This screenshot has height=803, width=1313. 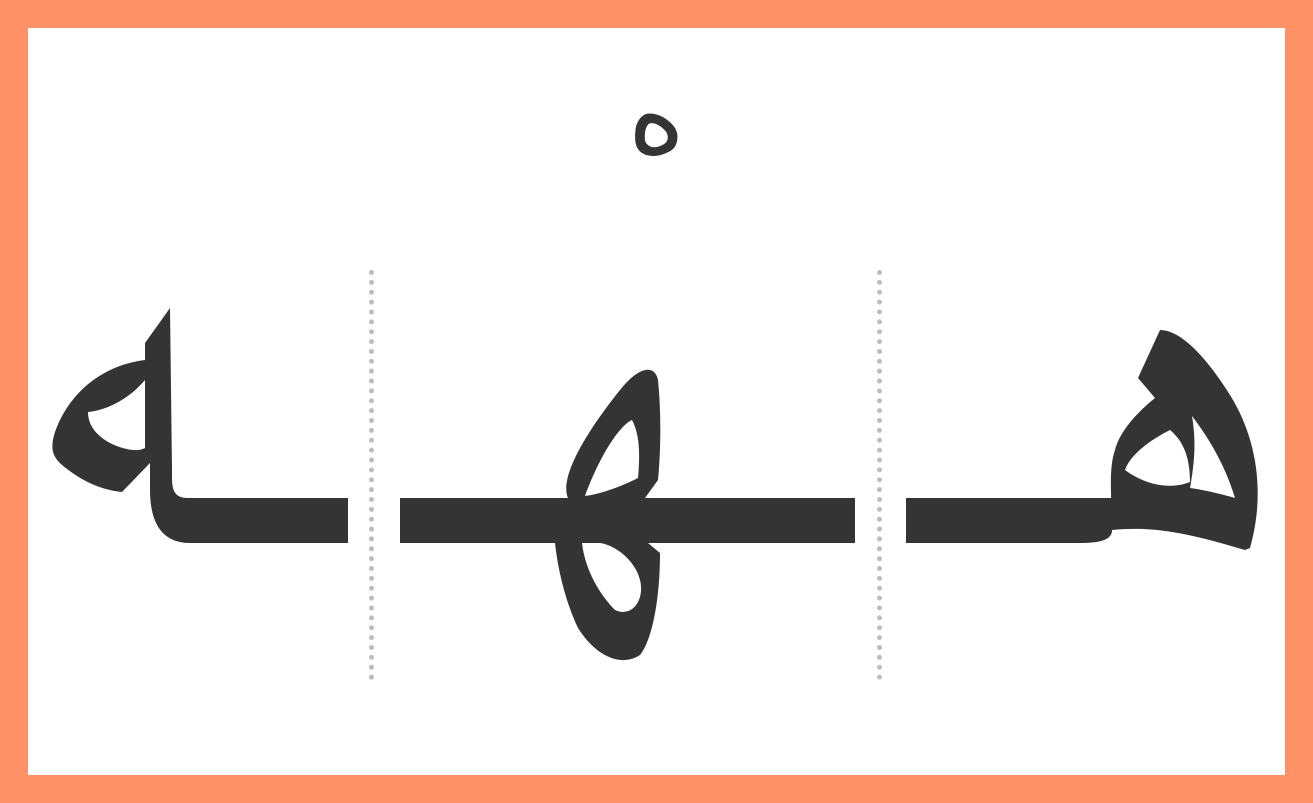 What do you see at coordinates (249, 503) in the screenshot?
I see `final-form-baseline` at bounding box center [249, 503].